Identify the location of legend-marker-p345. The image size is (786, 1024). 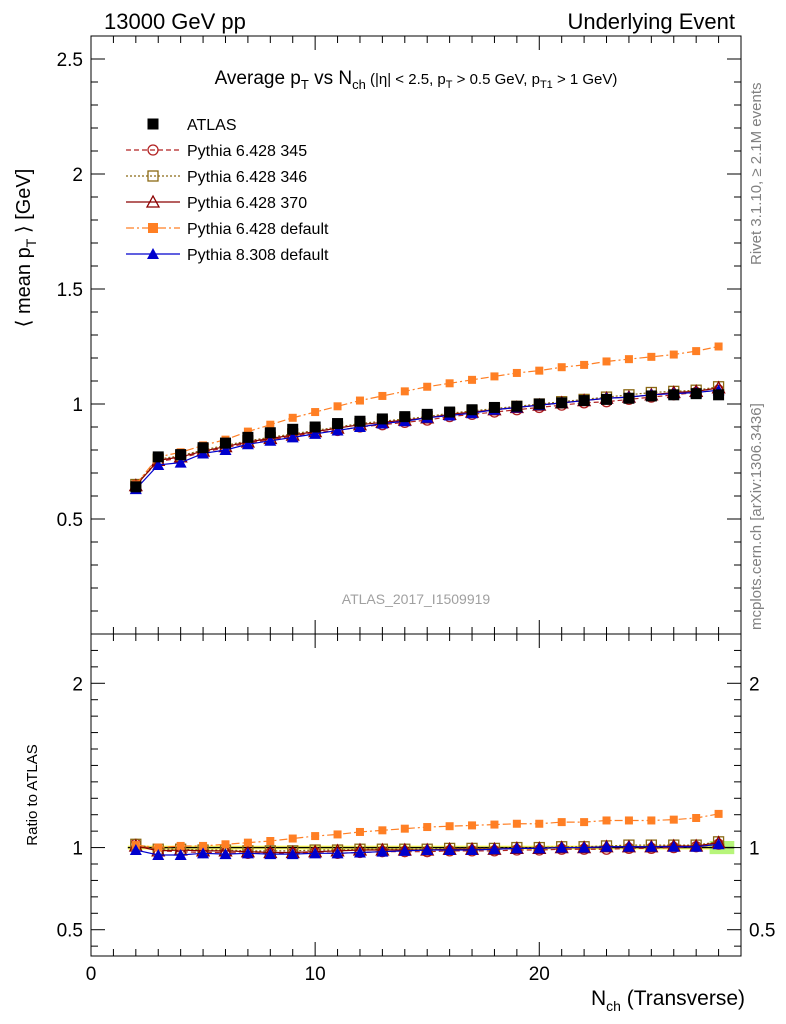
(153, 150).